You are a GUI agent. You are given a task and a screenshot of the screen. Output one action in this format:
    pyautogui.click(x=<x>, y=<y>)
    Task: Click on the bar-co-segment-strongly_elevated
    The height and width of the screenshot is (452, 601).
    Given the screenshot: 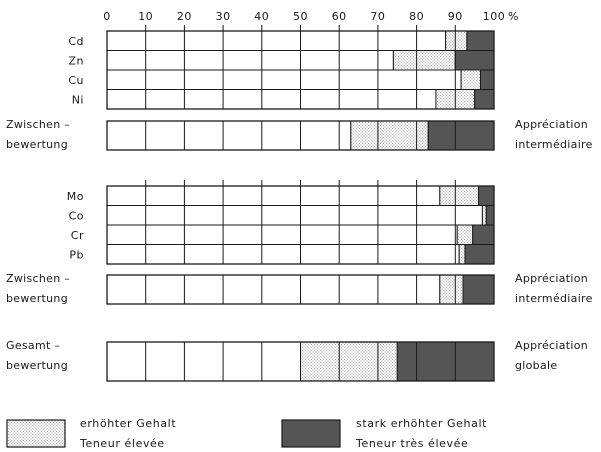 What is the action you would take?
    pyautogui.click(x=490, y=215)
    